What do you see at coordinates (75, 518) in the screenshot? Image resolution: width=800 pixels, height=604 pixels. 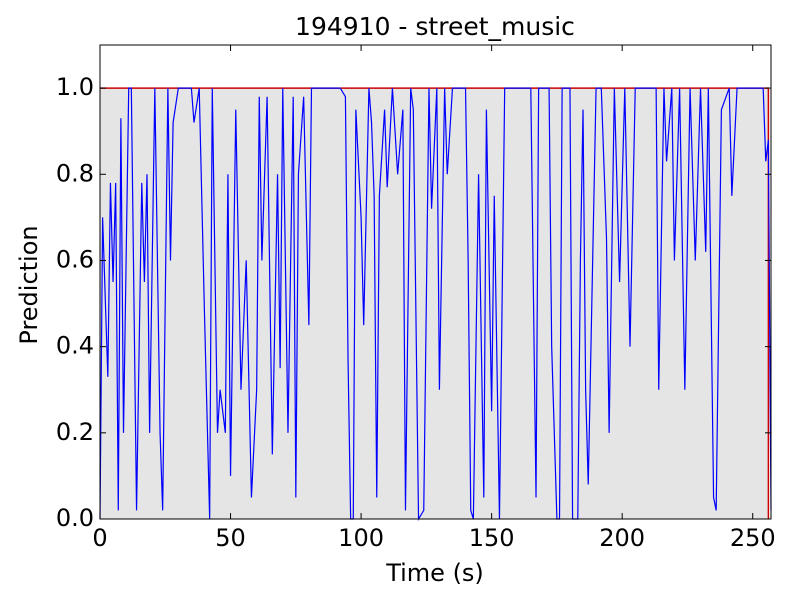 I see `y-tick-label: 0.0` at bounding box center [75, 518].